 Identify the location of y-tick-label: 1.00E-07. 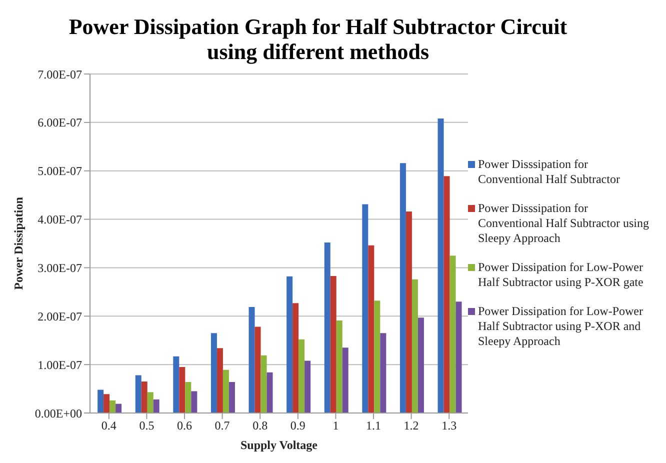
(60, 365).